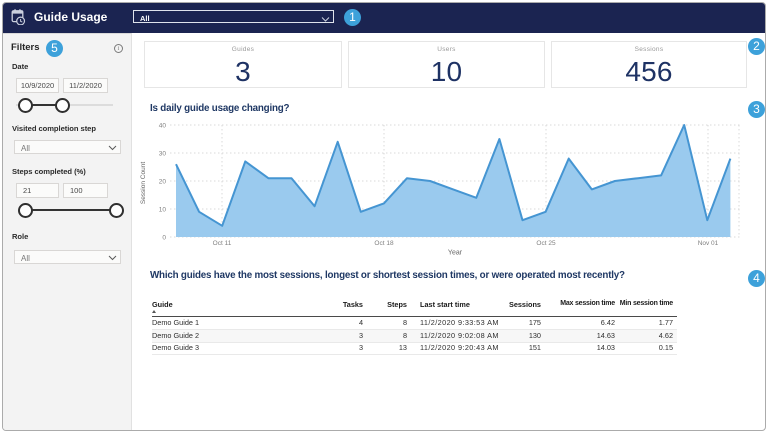 Image resolution: width=768 pixels, height=436 pixels. What do you see at coordinates (384, 243) in the screenshot?
I see `svg-text: Oct 18` at bounding box center [384, 243].